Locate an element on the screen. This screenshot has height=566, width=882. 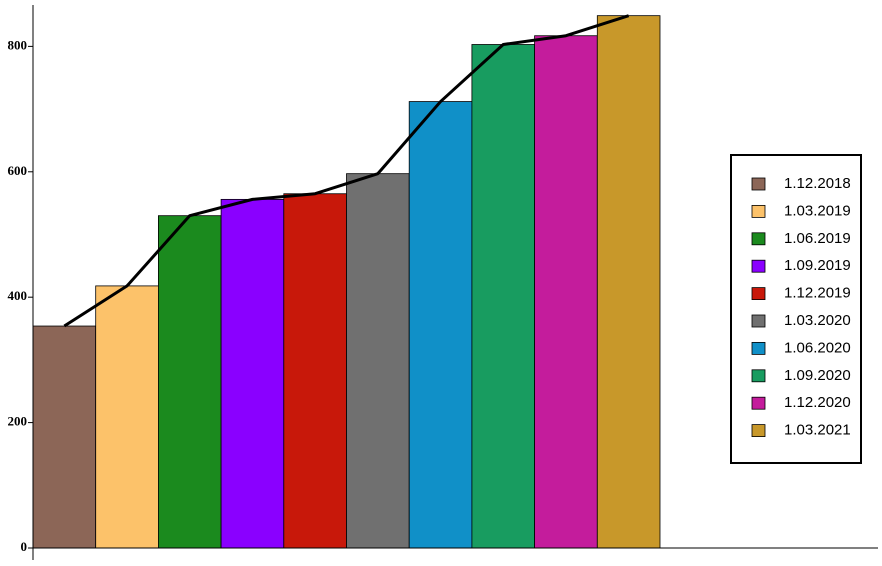
y-tick-label: 200 is located at coordinates (18, 421).